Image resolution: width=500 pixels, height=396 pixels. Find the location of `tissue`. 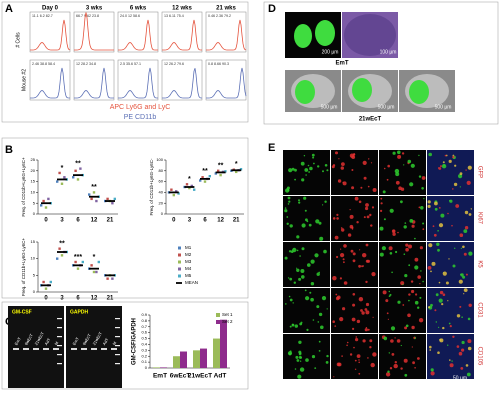

tissue is located at coordinates (370, 35).